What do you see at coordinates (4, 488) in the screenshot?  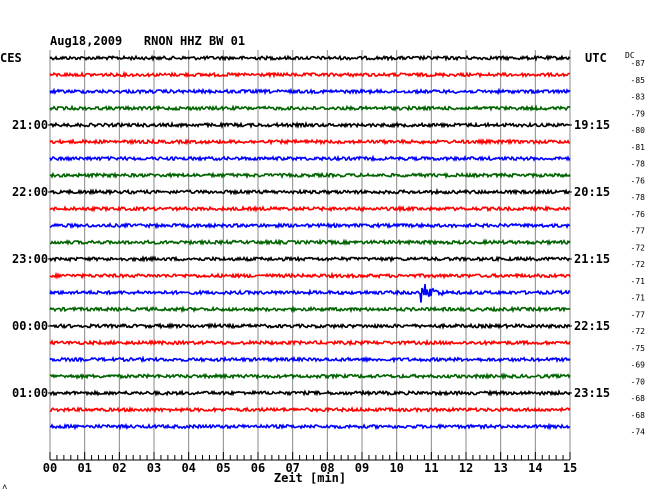 I see `corner-mark: ˄` at bounding box center [4, 488].